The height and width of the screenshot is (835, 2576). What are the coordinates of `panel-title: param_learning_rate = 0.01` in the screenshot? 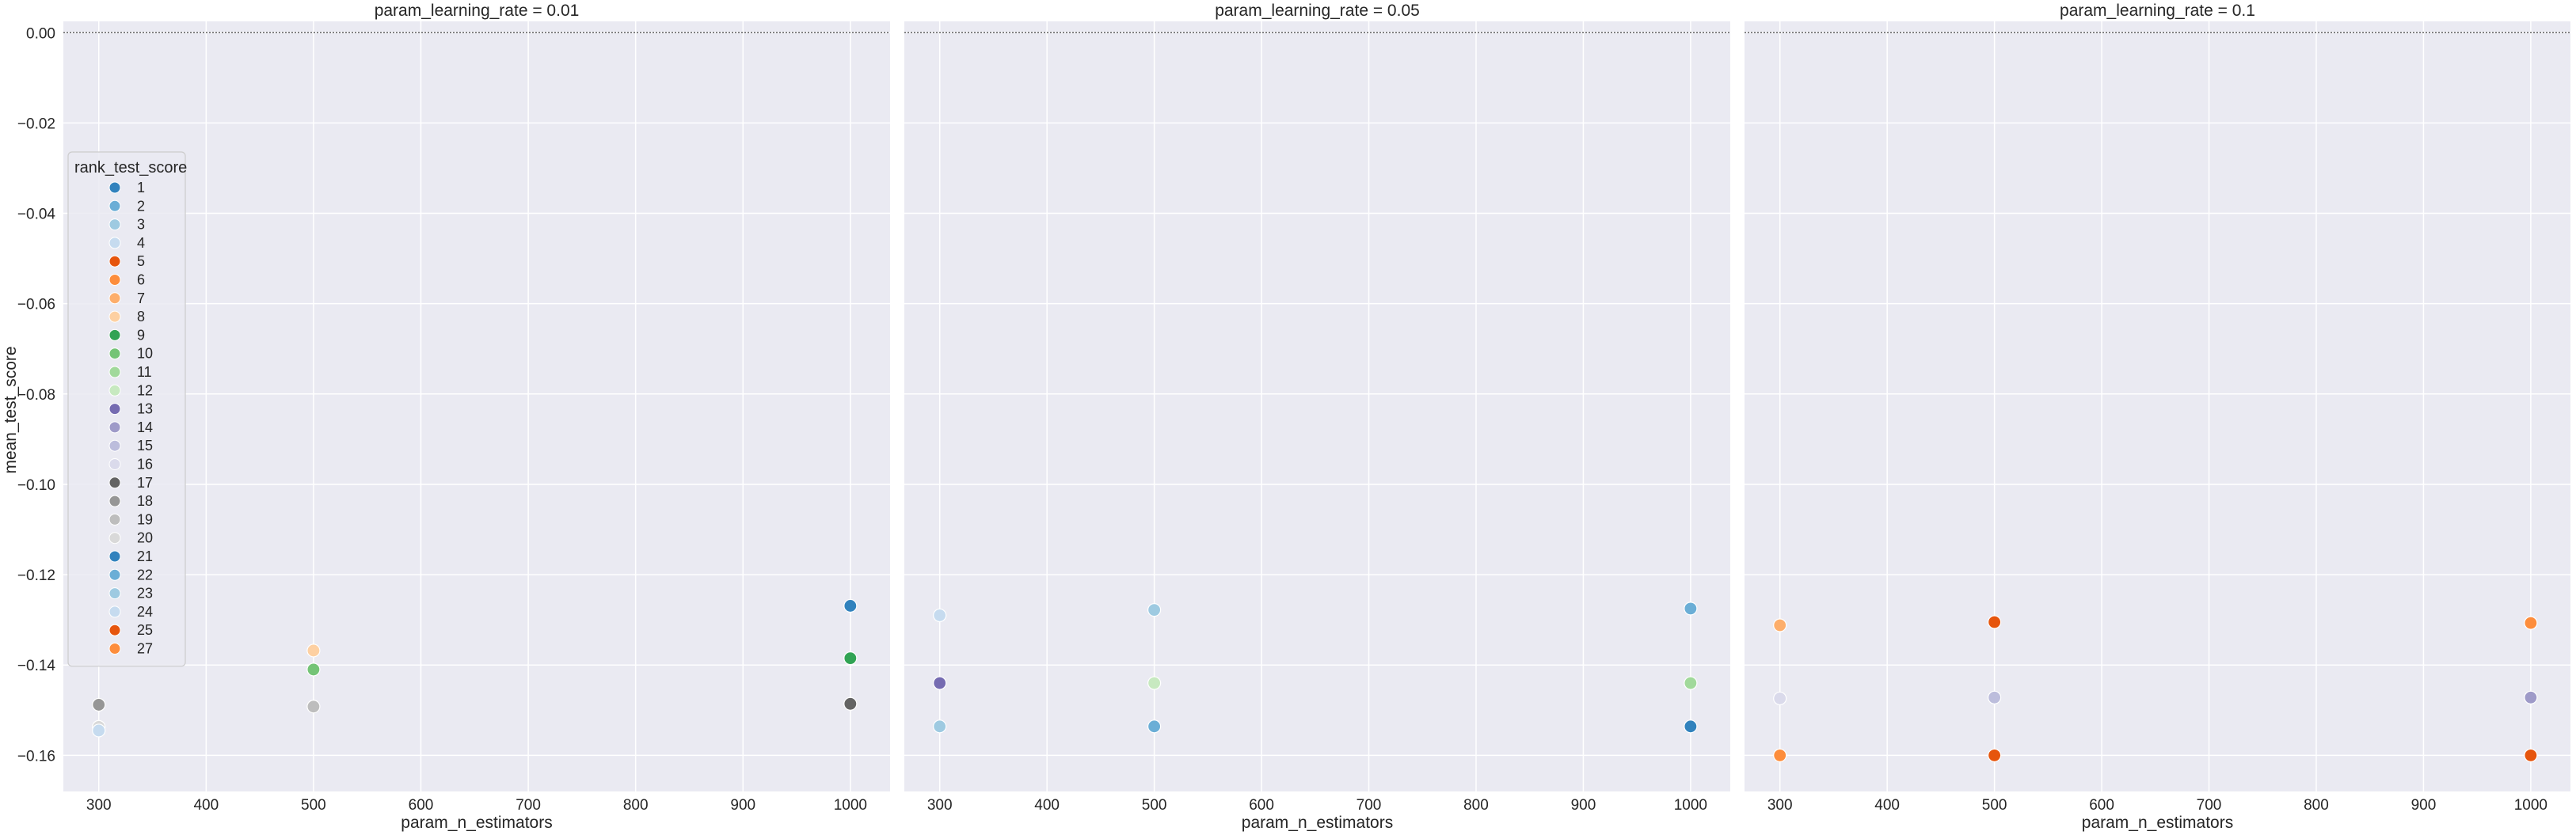 It's located at (477, 11).